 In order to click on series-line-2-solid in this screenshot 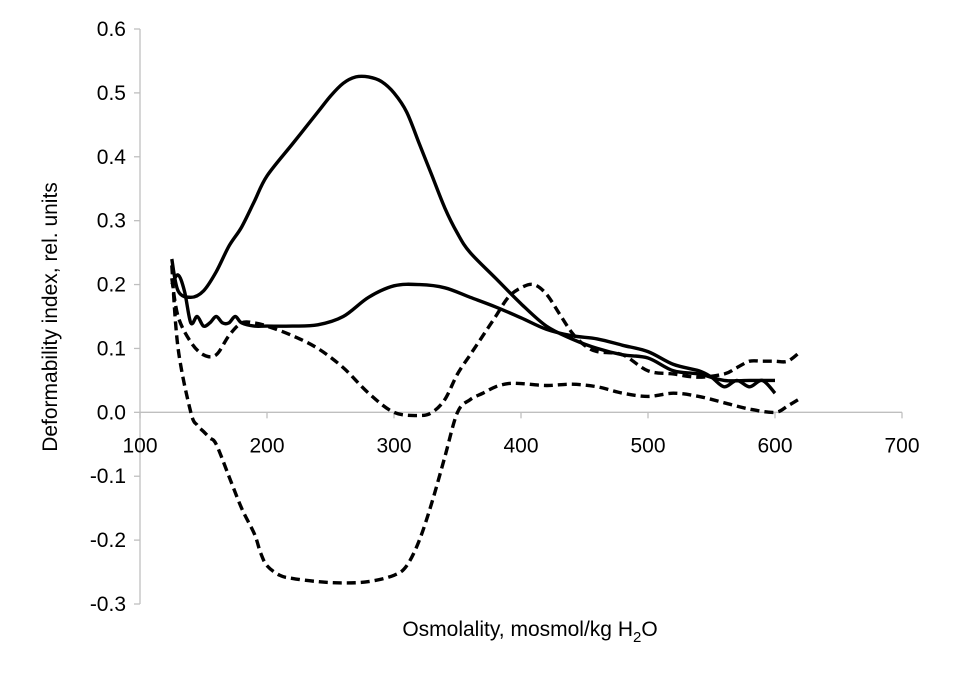, I will do `click(473, 334)`.